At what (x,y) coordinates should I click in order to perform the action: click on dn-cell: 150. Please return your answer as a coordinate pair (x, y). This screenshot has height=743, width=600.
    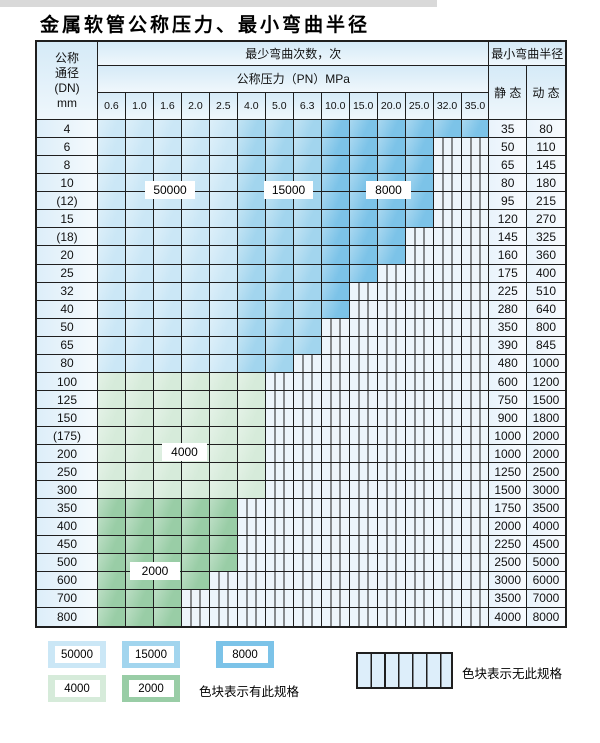
    Looking at the image, I should click on (67, 418).